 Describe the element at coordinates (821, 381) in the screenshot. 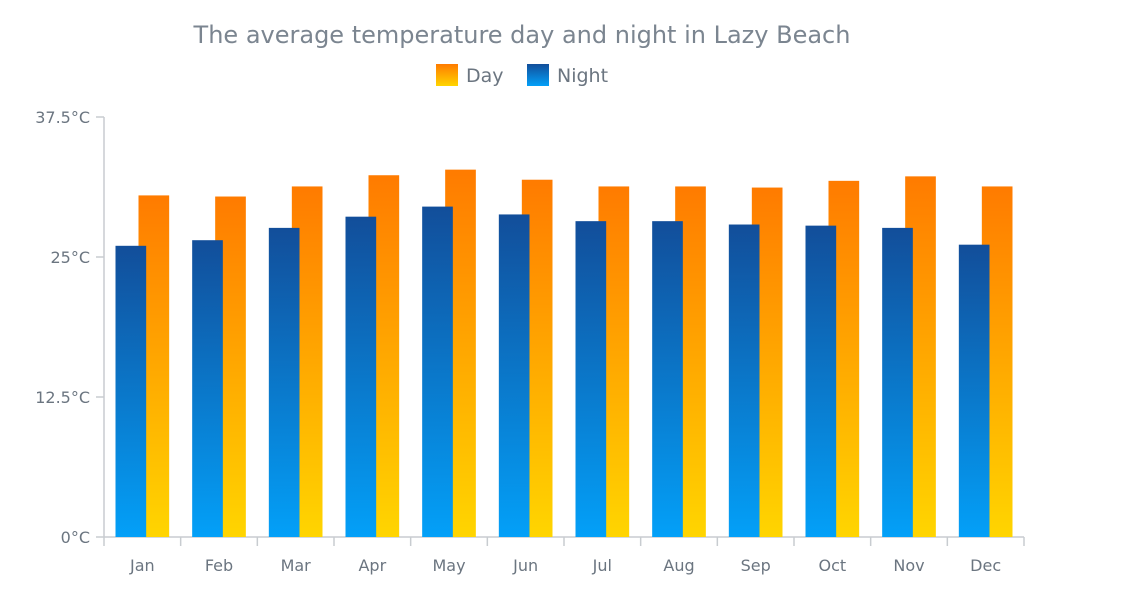

I see `bar-night-oct` at that location.